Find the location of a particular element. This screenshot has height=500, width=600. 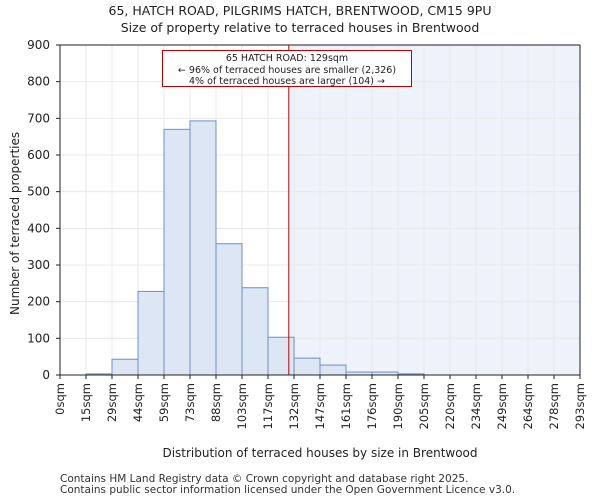

y-tick-label: 200 is located at coordinates (38, 302).